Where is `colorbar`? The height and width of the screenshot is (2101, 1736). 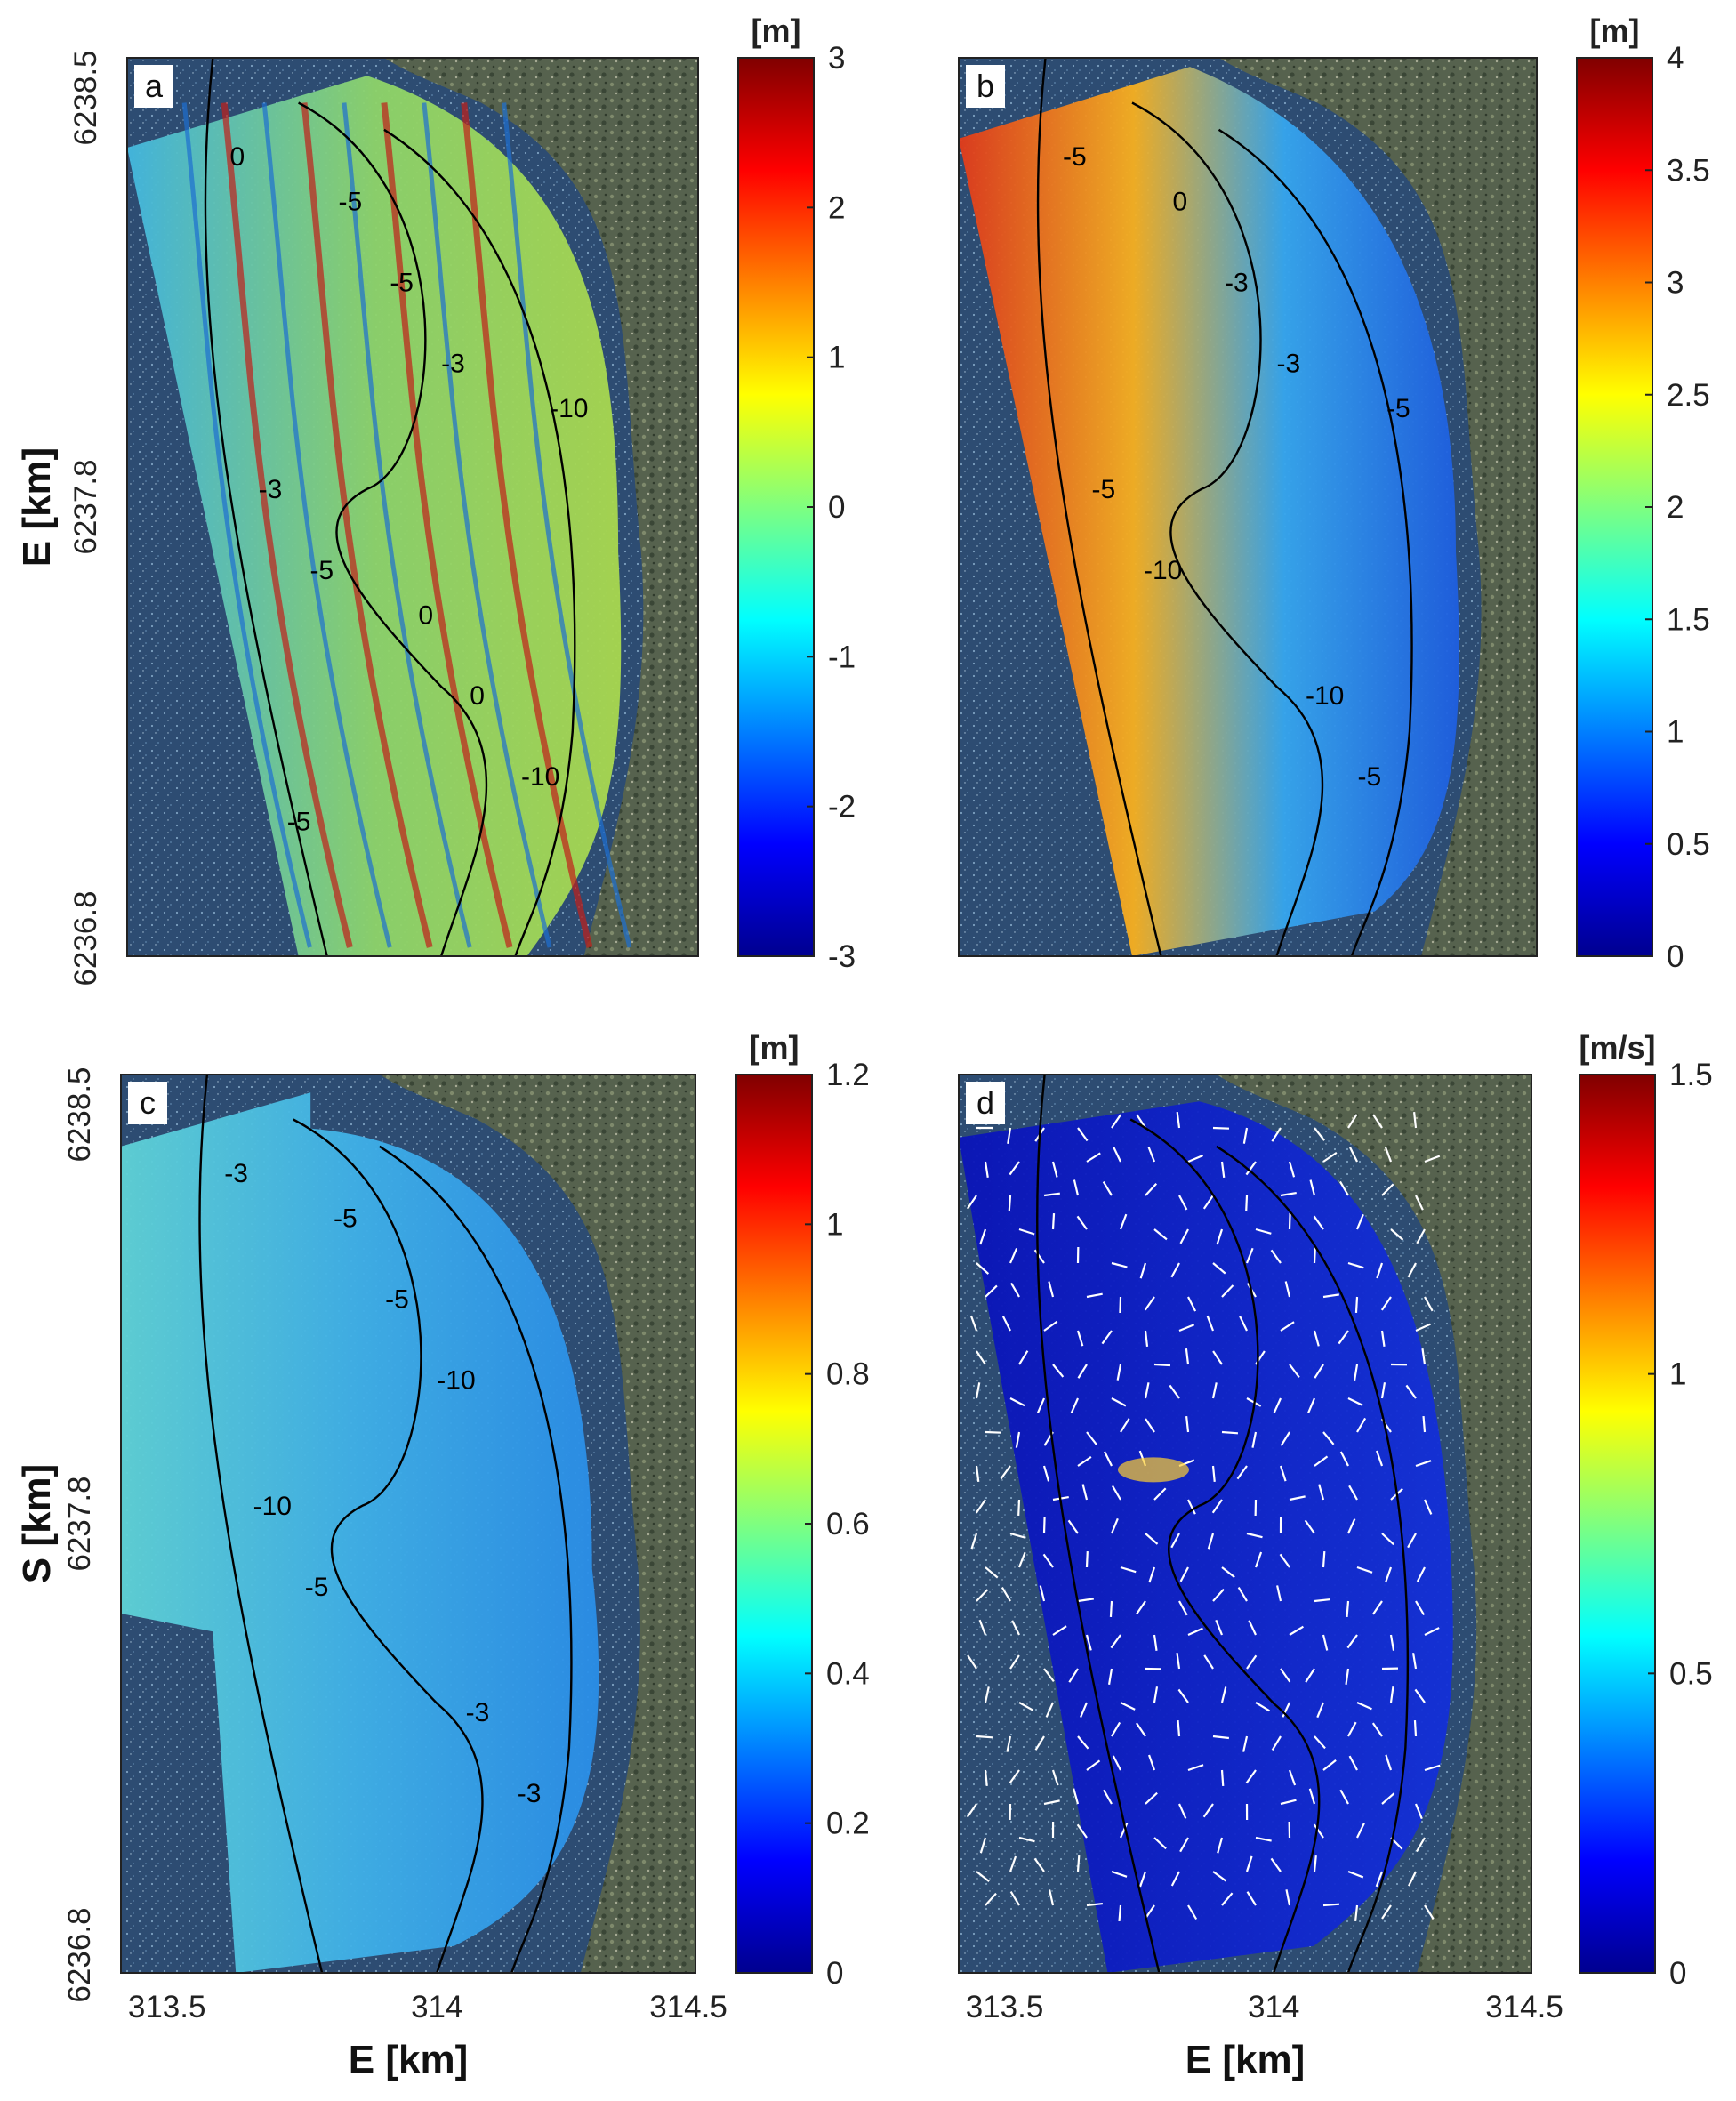
colorbar is located at coordinates (776, 507).